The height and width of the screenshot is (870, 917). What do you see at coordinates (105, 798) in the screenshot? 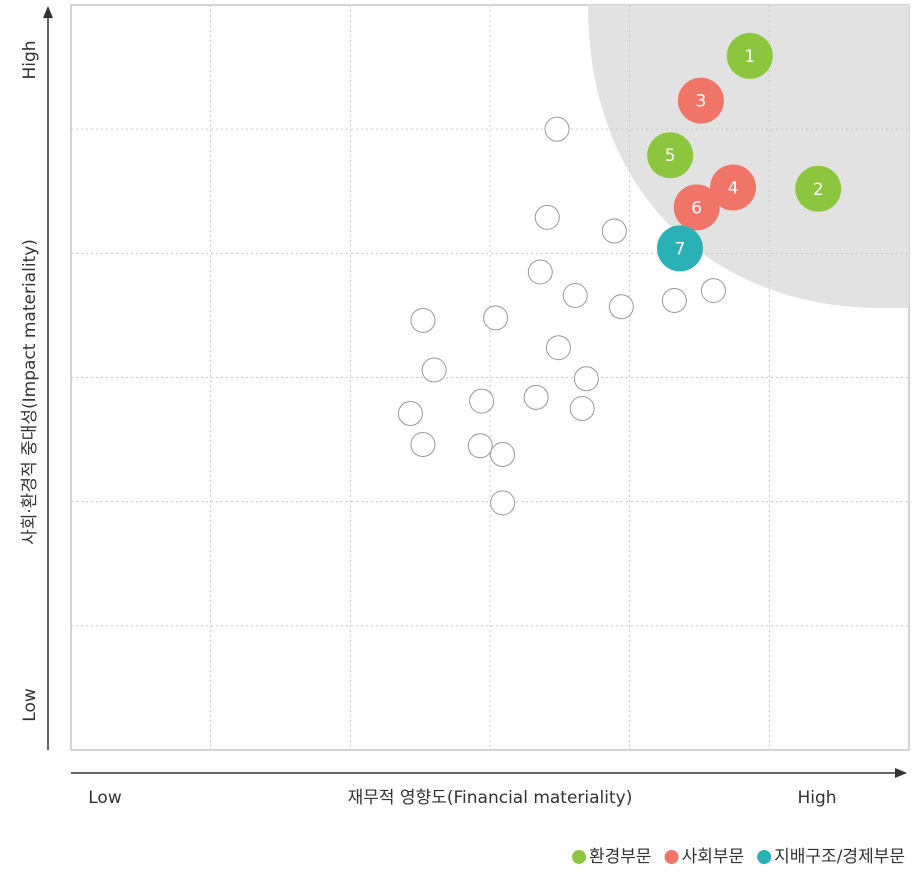
I see `x-low-label: Low` at bounding box center [105, 798].